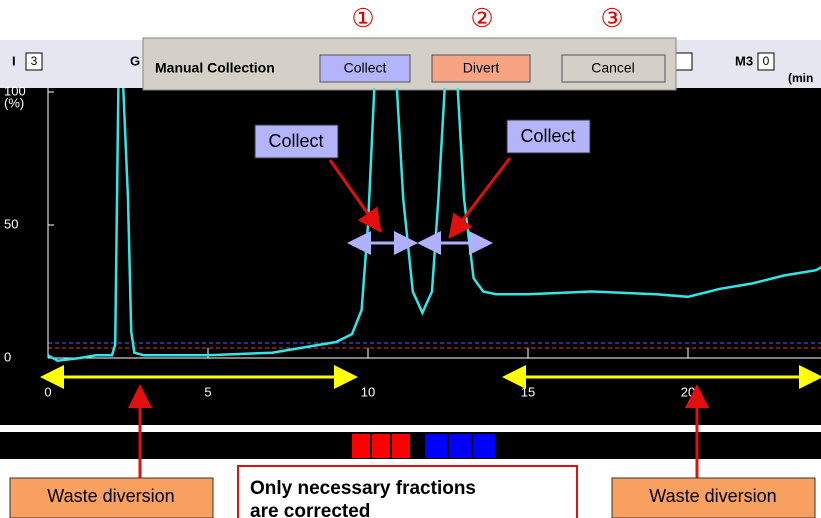  I want to click on note-box, so click(407, 491).